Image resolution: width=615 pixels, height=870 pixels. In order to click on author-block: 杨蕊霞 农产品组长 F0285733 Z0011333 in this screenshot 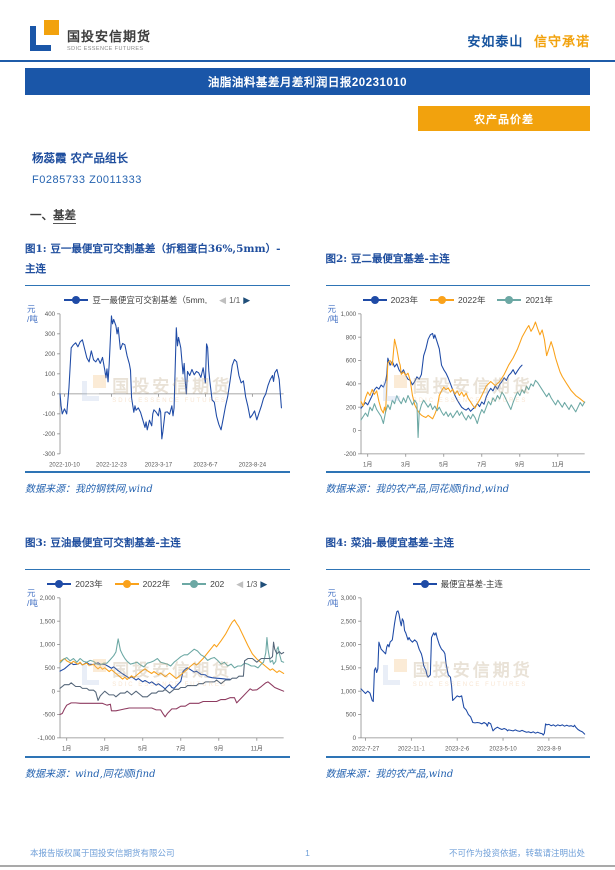, I will do `click(87, 169)`.